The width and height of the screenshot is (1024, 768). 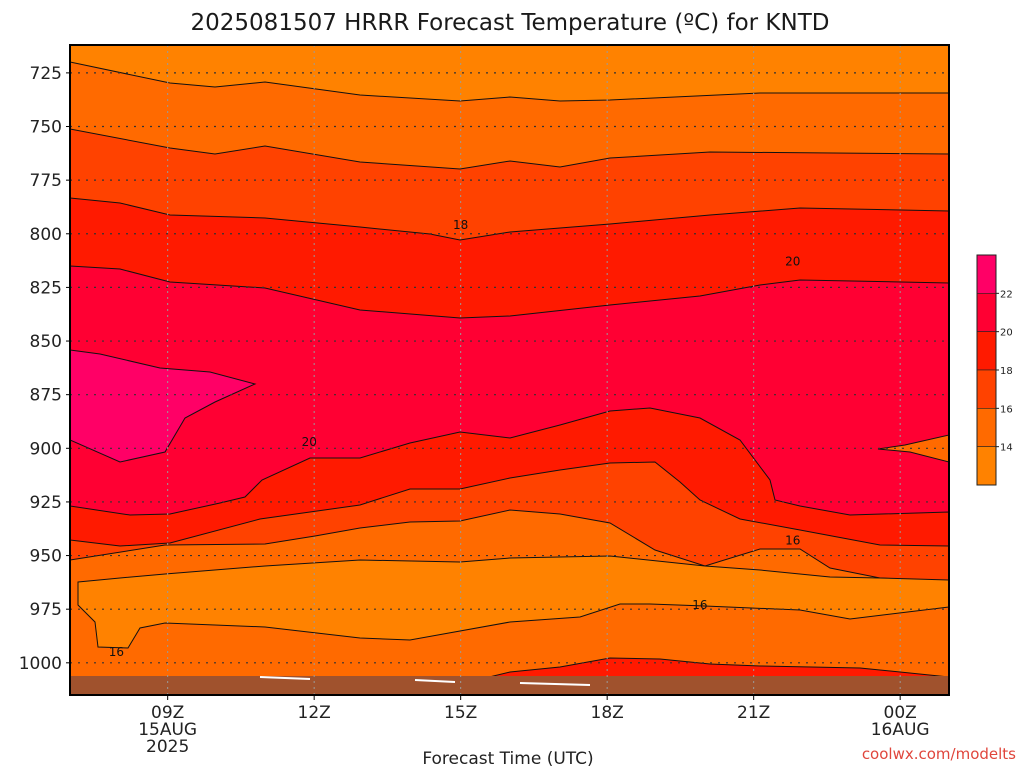 I want to click on x-tick-label: 21Z, so click(x=753, y=713).